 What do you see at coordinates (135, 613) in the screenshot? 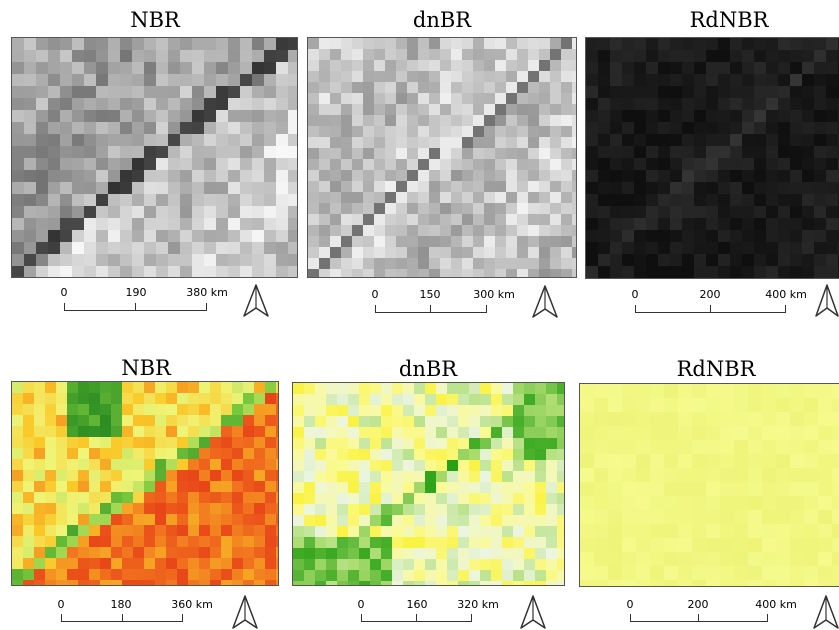
I see `scale-bar-nbr-color: 0 180 360 km` at bounding box center [135, 613].